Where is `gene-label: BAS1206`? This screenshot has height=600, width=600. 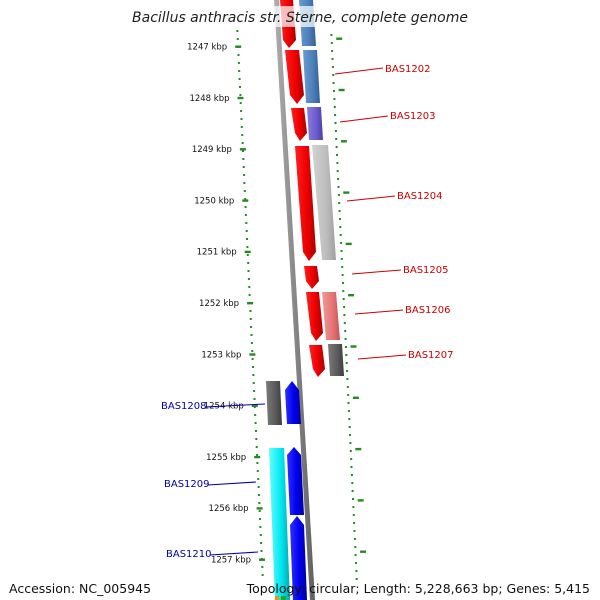
gene-label: BAS1206 is located at coordinates (428, 310).